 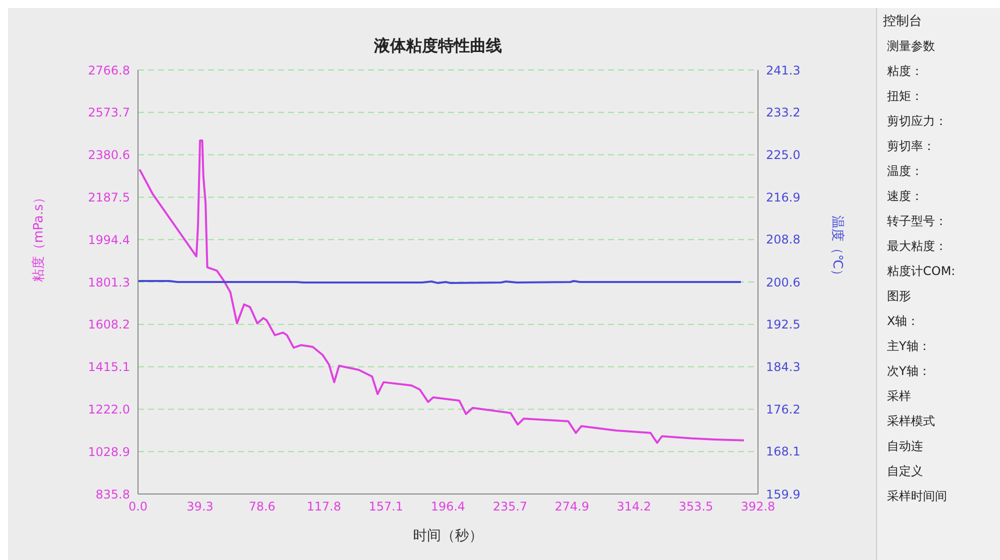 What do you see at coordinates (109, 282) in the screenshot?
I see `y-tick-label: 1801.3` at bounding box center [109, 282].